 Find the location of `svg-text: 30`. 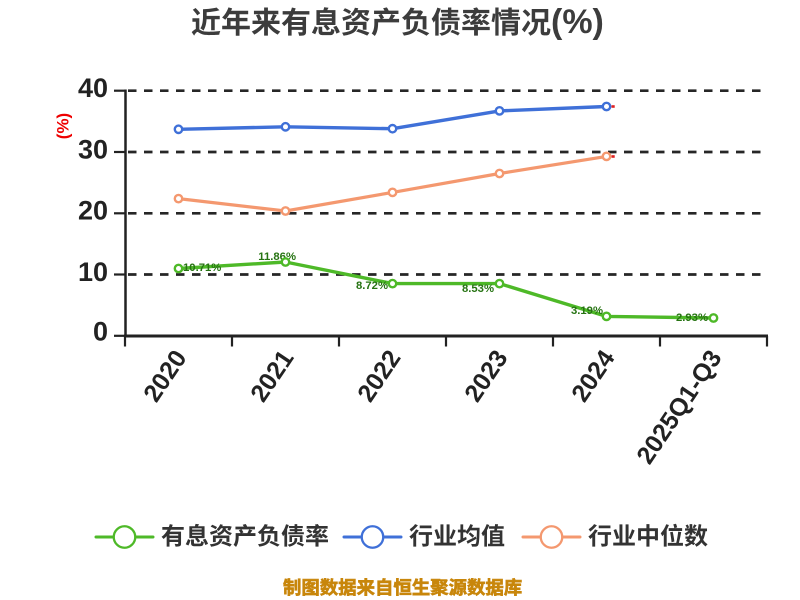

svg-text: 30 is located at coordinates (93, 149).